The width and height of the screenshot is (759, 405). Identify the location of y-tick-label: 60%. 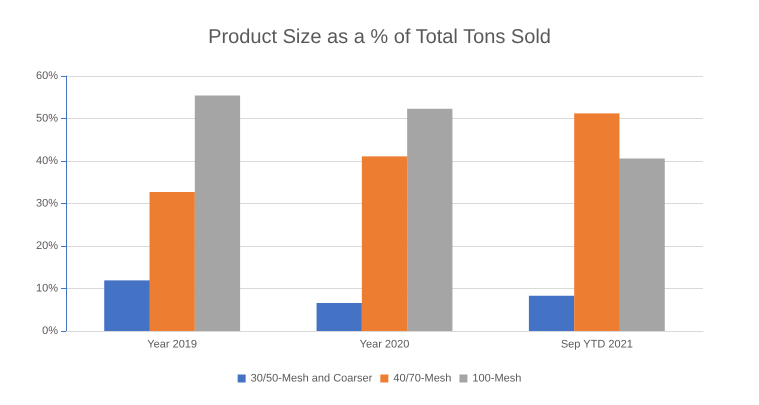
(47, 76).